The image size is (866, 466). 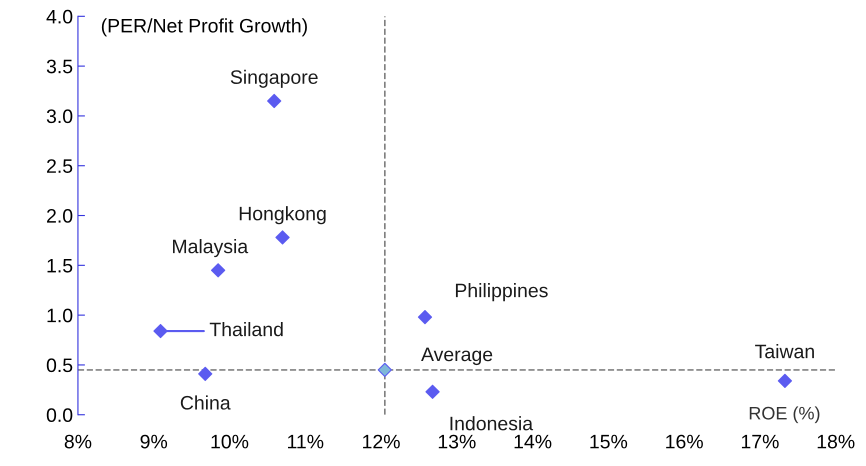 I want to click on annotation: China, so click(x=205, y=402).